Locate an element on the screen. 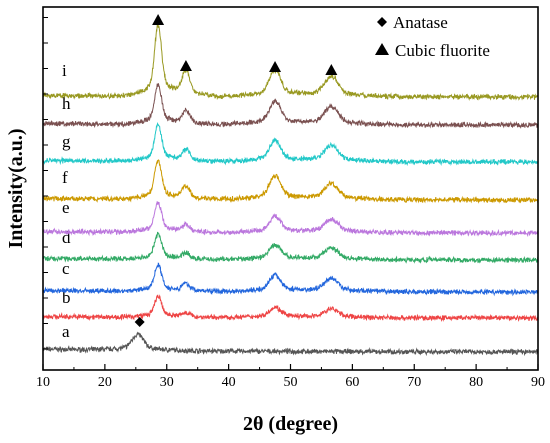  series-label-i: i is located at coordinates (64, 70).